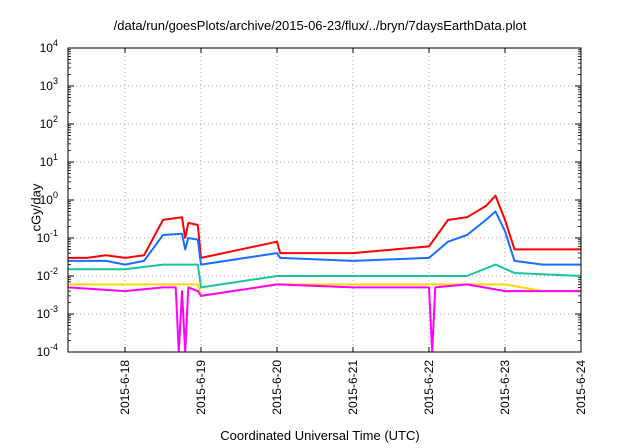 This screenshot has height=448, width=640. I want to click on y-tick-label: 10⁻², so click(47, 274).